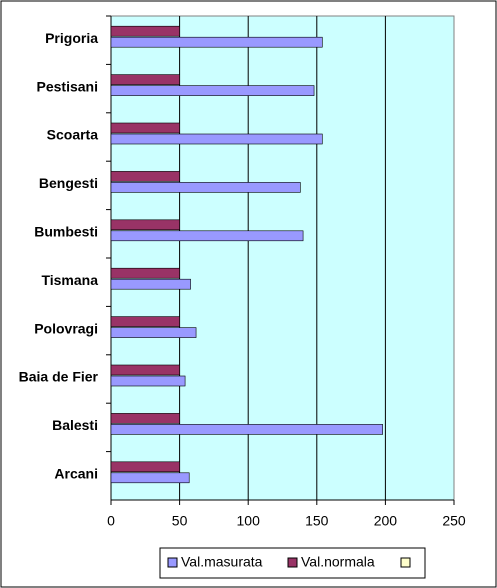 The width and height of the screenshot is (497, 588). I want to click on y-tick-label: Arcani, so click(76, 474).